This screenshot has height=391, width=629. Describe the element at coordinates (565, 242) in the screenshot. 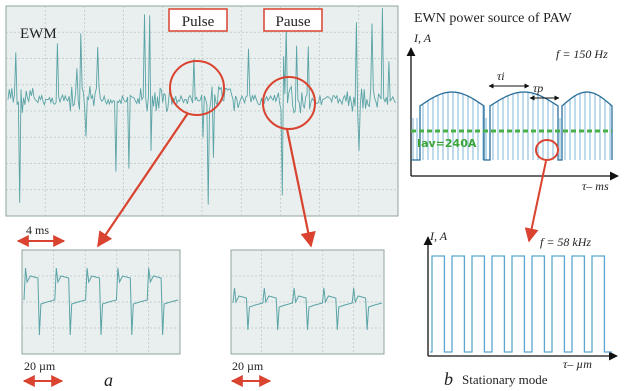

I see `bottom-freq-label: f = 58 kHz` at that location.